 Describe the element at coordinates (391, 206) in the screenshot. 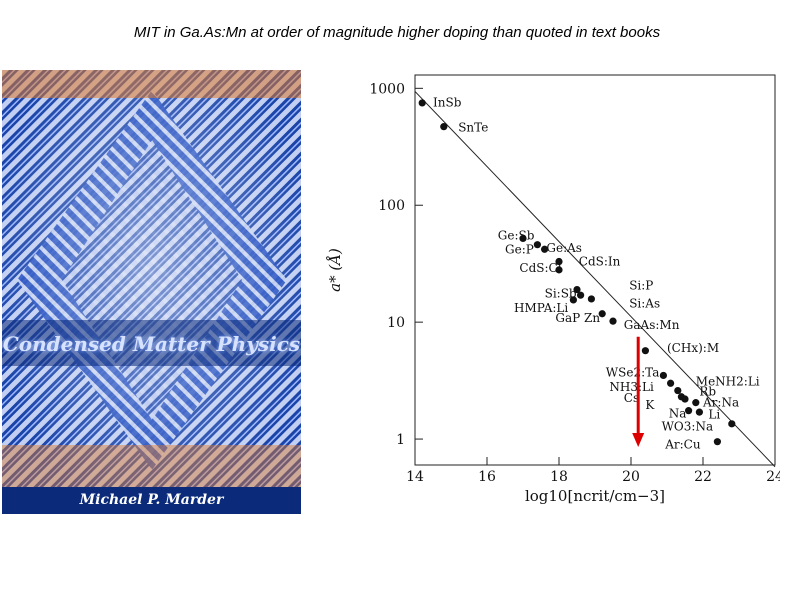

I see `y-tick-label: 100` at that location.